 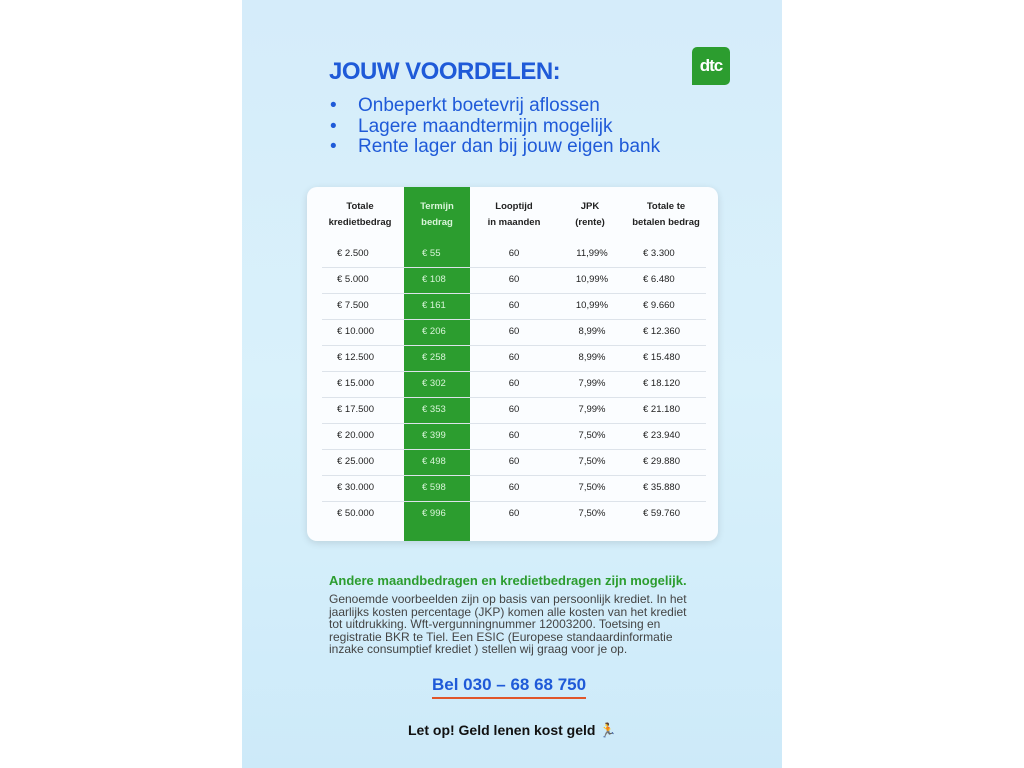 What do you see at coordinates (353, 305) in the screenshot?
I see `table-cell: € 7.500` at bounding box center [353, 305].